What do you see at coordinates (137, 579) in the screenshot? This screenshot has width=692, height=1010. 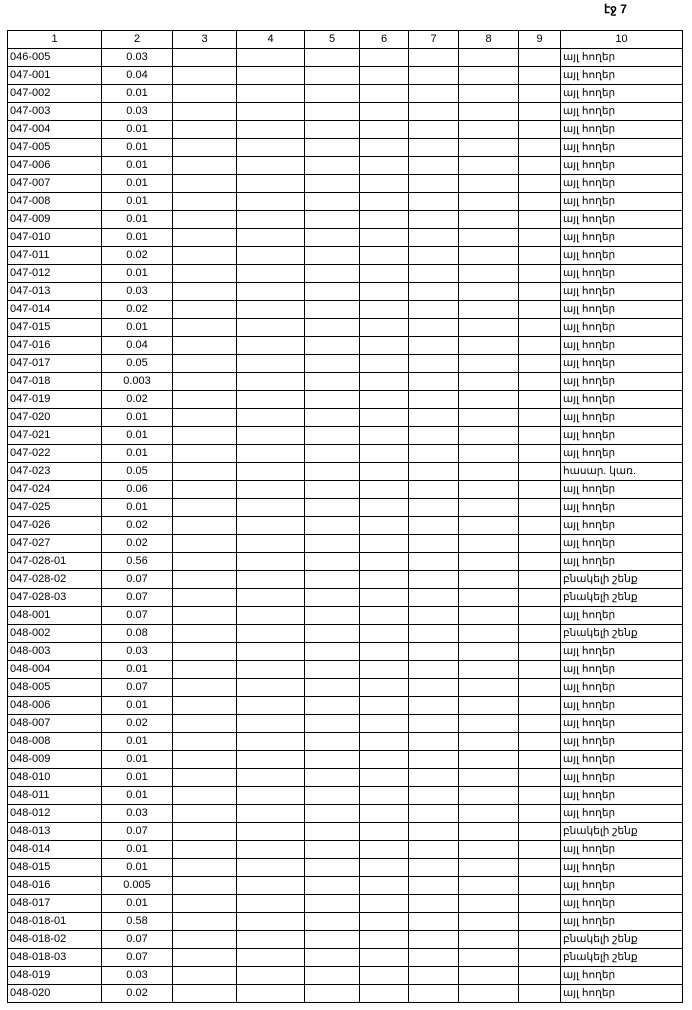 I see `area-value: 0.07` at bounding box center [137, 579].